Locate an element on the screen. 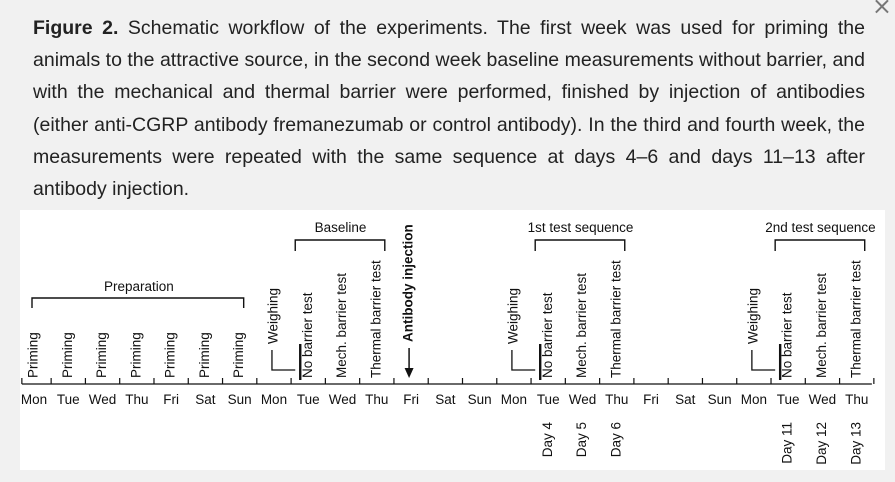 Image resolution: width=895 pixels, height=482 pixels. day-number-label: Day 5 is located at coordinates (581, 439).